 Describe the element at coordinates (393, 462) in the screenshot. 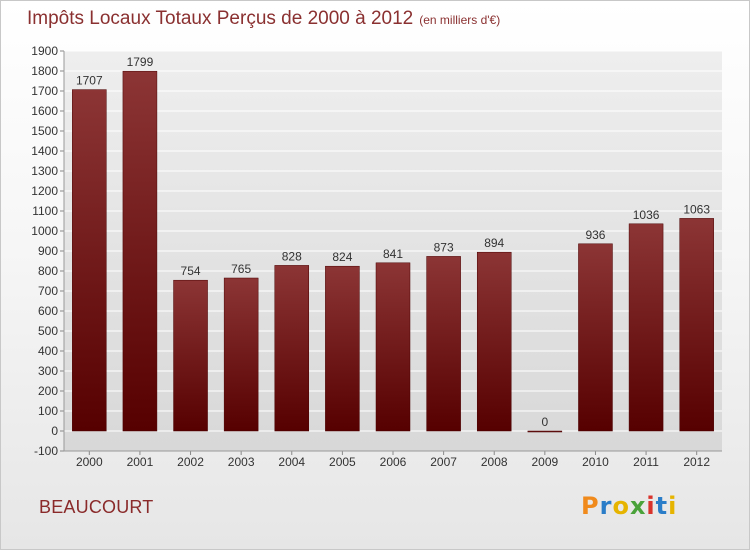

I see `x-tick-label-2006: 2006` at that location.